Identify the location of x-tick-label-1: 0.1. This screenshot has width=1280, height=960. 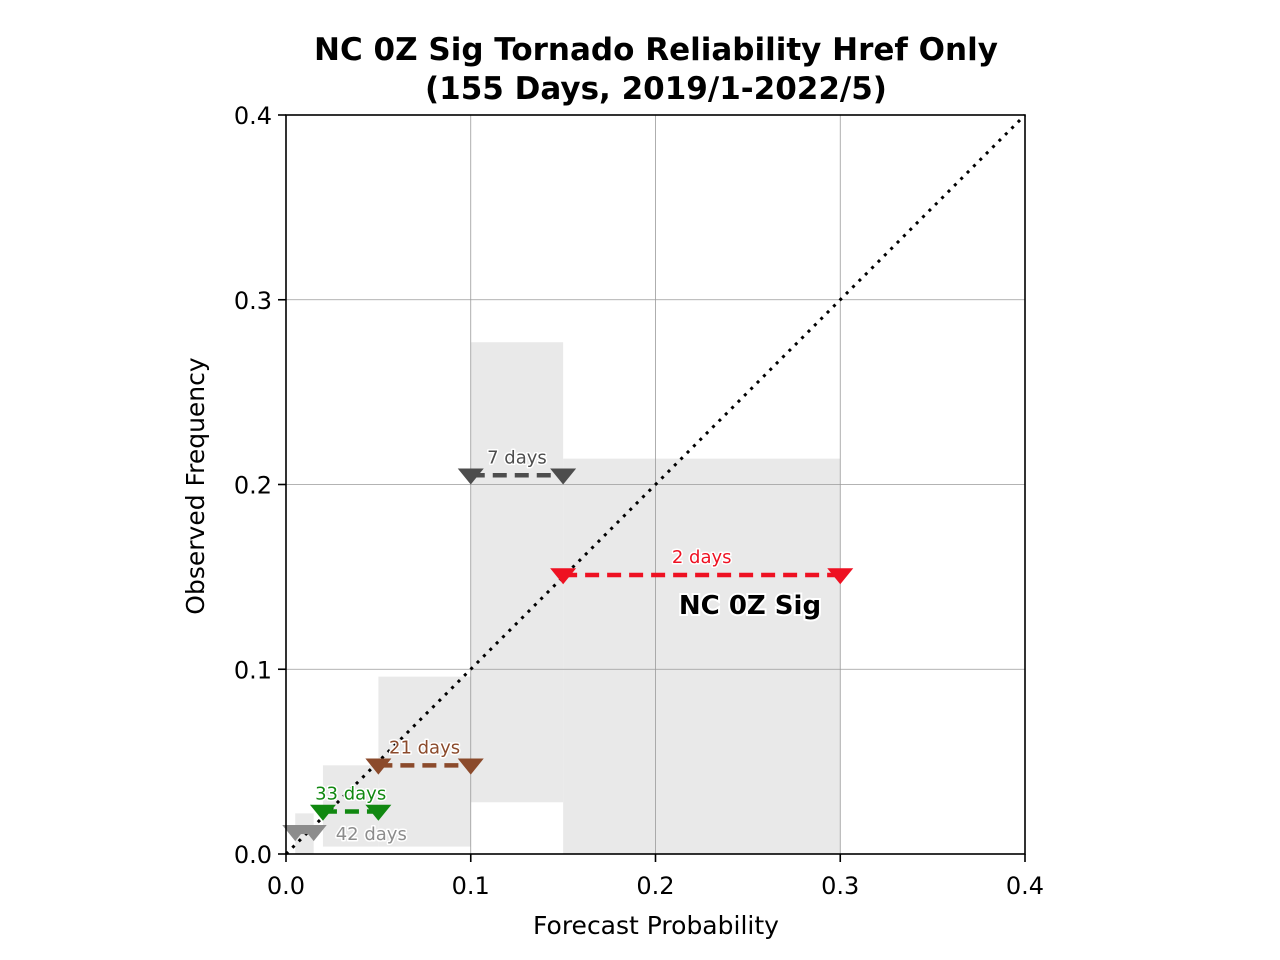
(471, 886).